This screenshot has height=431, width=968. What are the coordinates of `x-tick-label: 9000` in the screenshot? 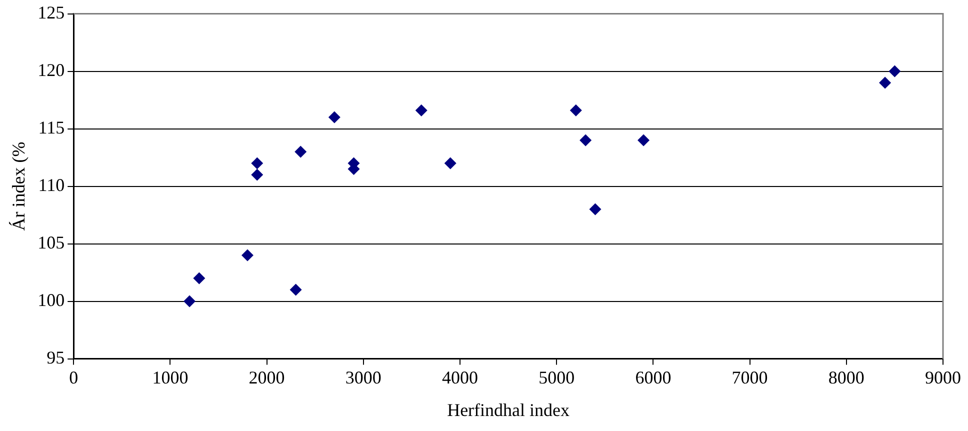 It's located at (943, 377).